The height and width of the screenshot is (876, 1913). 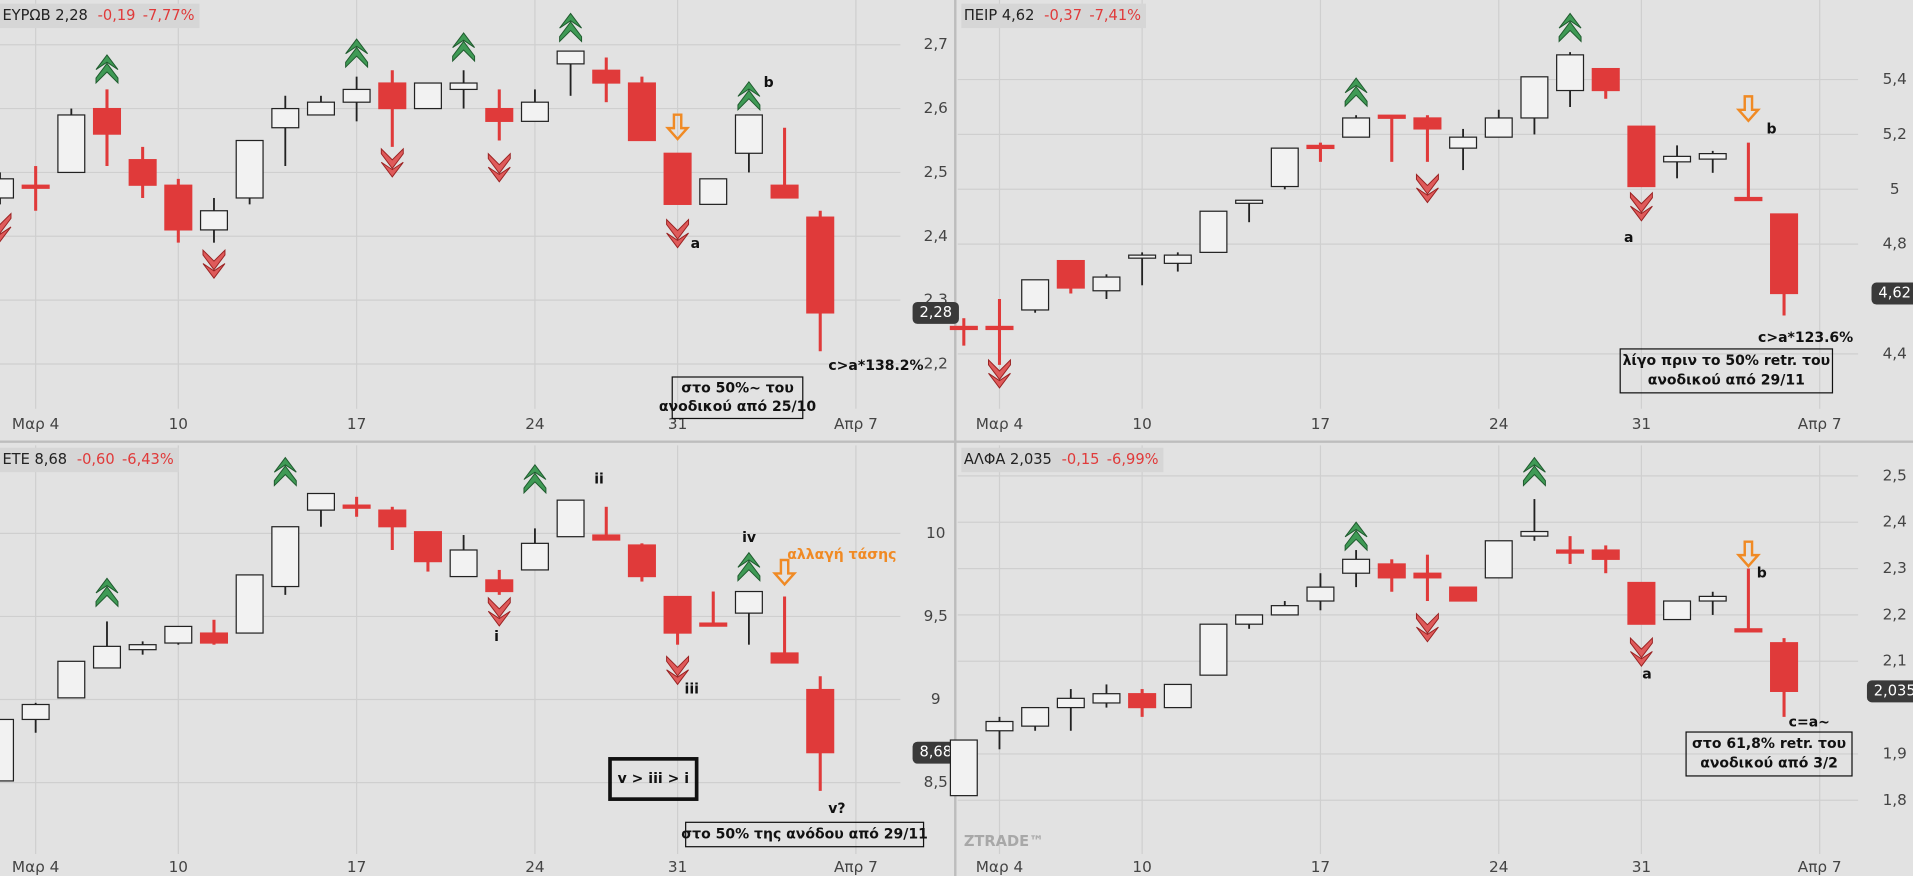 I want to click on price-change-pct: -6,43%, so click(x=148, y=459).